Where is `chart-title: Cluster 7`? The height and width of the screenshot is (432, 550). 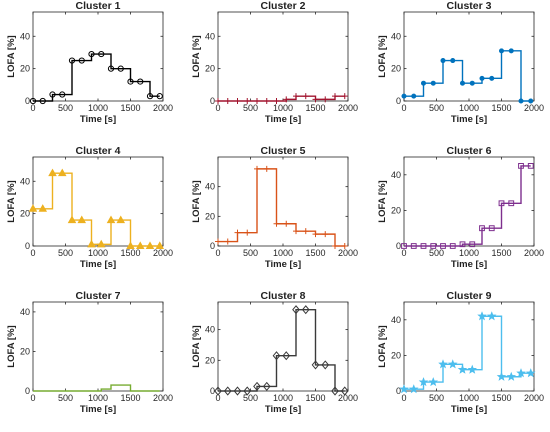
chart-title: Cluster 7 is located at coordinates (98, 296).